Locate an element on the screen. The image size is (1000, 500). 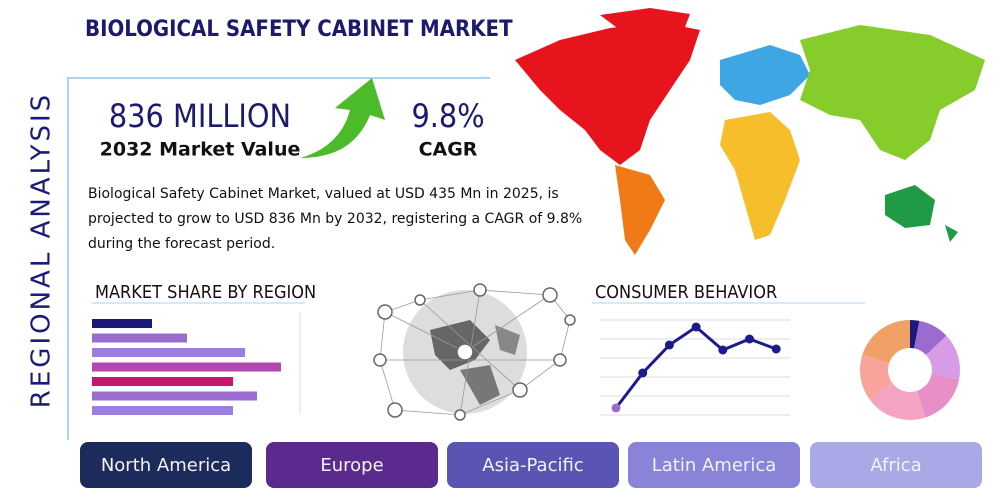
region-label: Asia-Pacific is located at coordinates (532, 465).